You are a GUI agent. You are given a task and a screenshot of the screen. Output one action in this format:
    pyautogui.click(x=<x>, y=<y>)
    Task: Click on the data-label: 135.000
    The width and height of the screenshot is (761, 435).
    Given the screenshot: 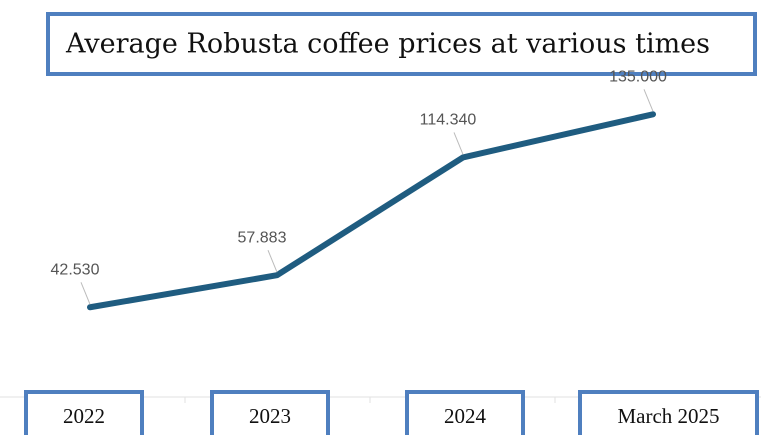 What is the action you would take?
    pyautogui.click(x=638, y=77)
    